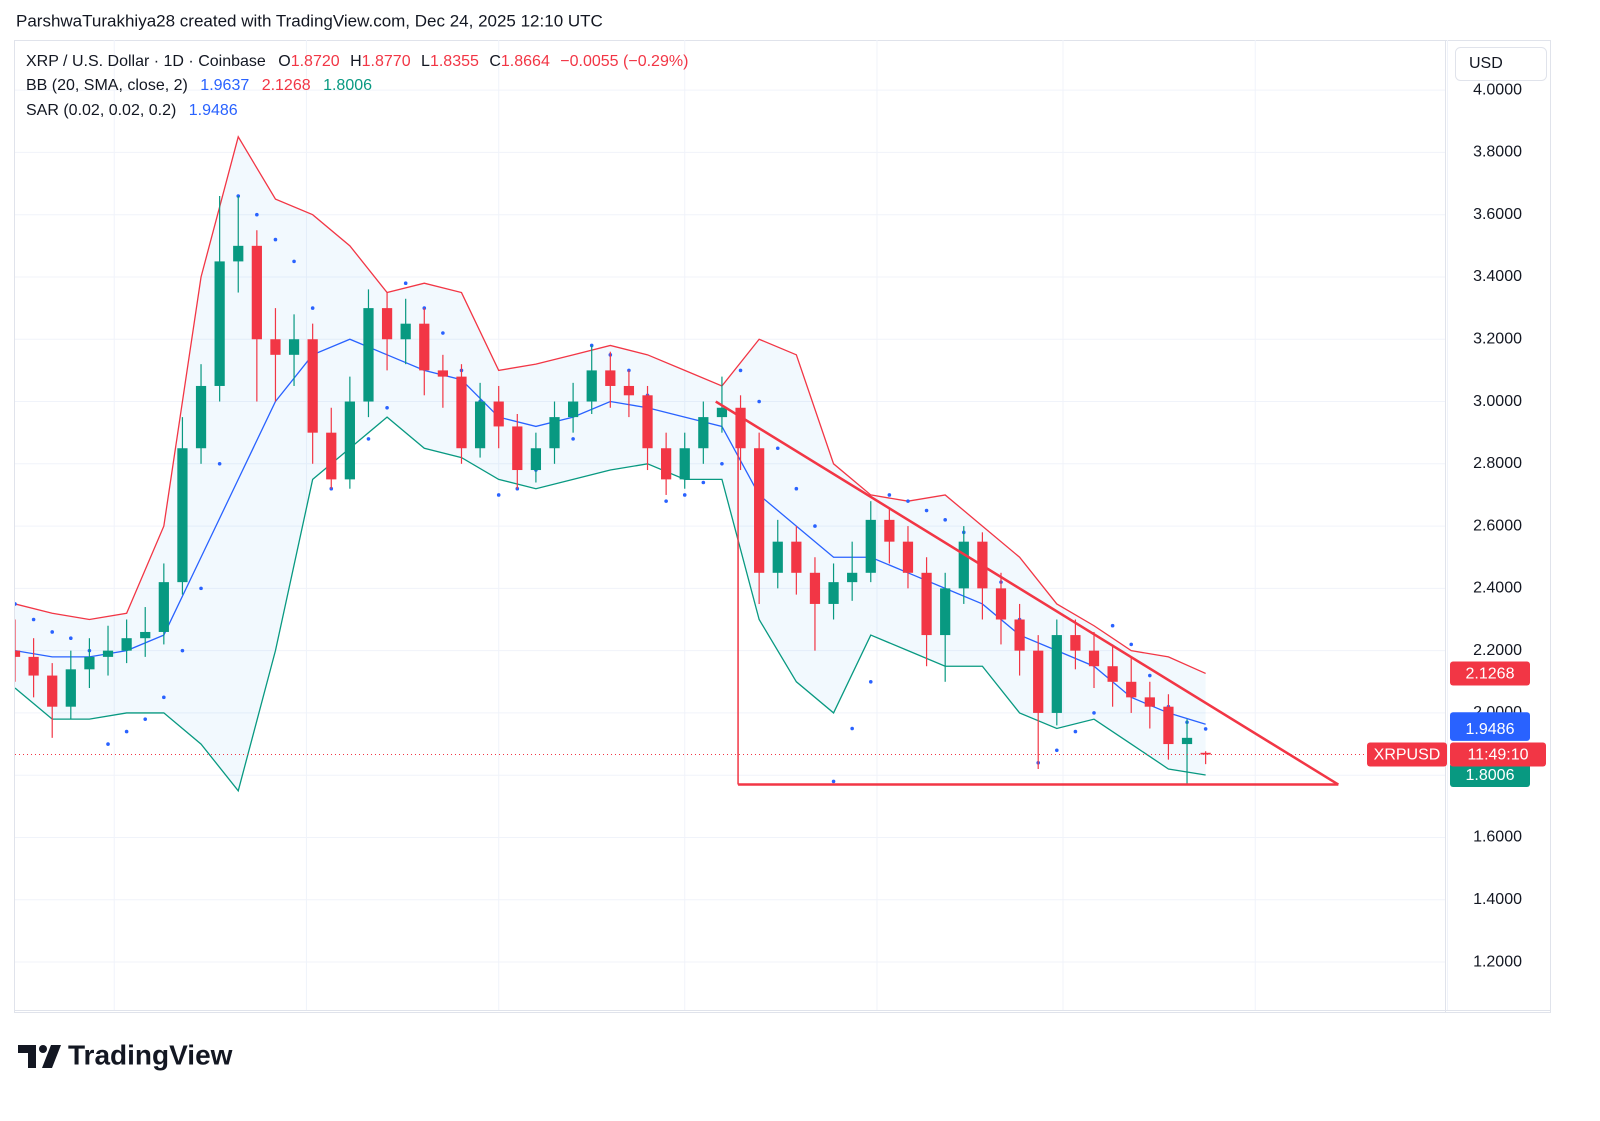 The width and height of the screenshot is (1600, 1121). Describe the element at coordinates (1497, 961) in the screenshot. I see `y-tick-label: 1.2000` at that location.